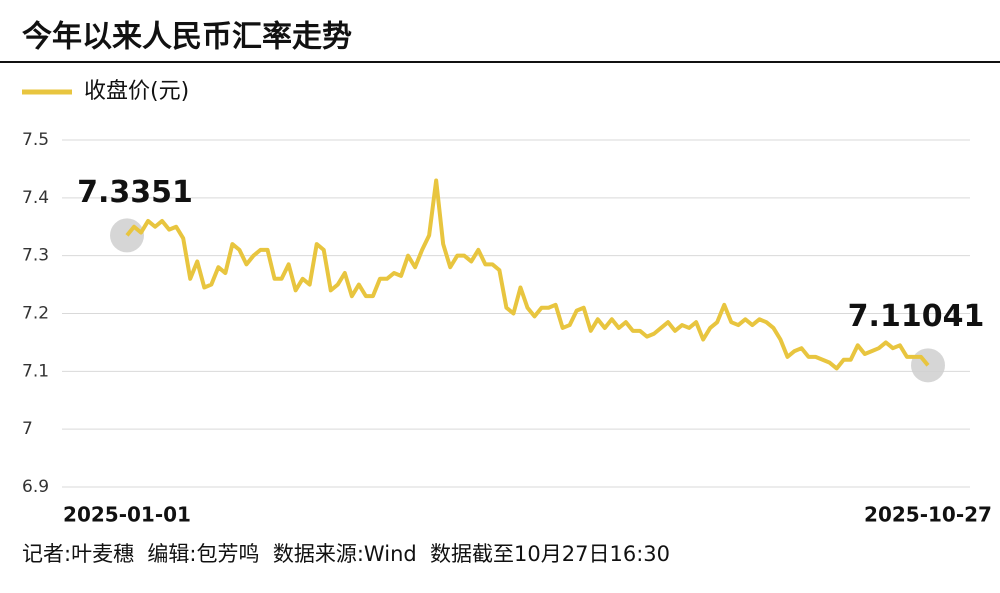 Image resolution: width=1000 pixels, height=593 pixels. Describe the element at coordinates (928, 365) in the screenshot. I see `point-highlight` at that location.